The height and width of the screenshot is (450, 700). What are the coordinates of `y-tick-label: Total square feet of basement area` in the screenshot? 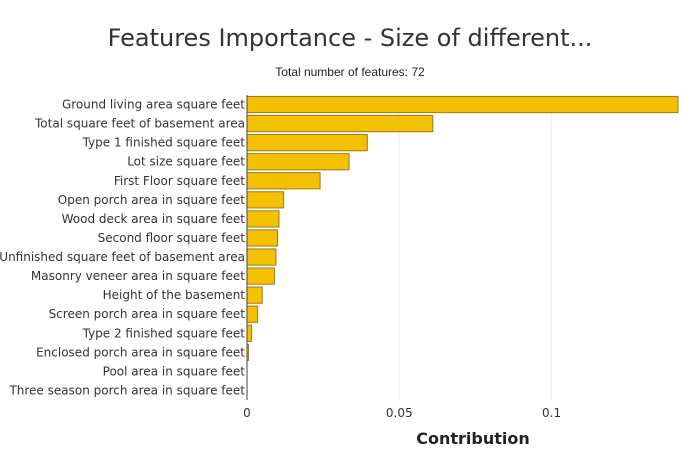 It's located at (139, 124).